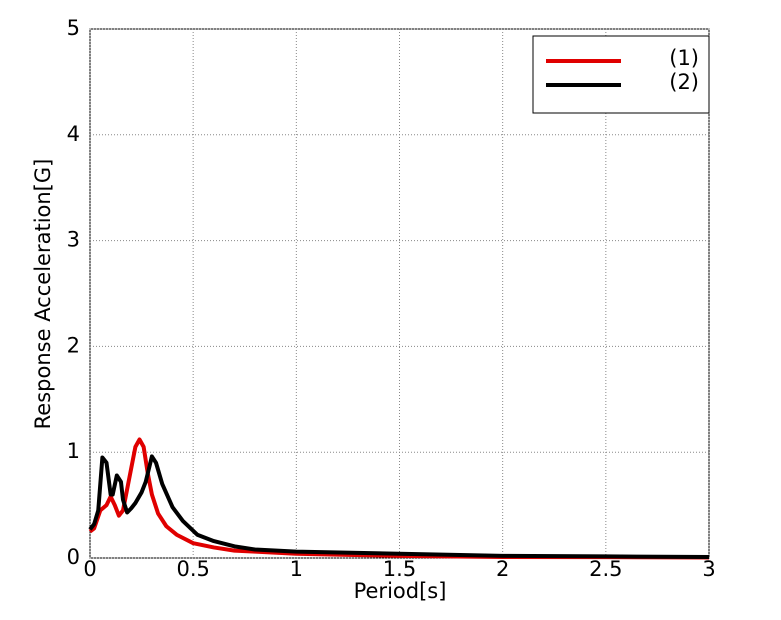 This screenshot has width=781, height=620. Describe the element at coordinates (502, 569) in the screenshot. I see `x-tick-label: 2` at that location.